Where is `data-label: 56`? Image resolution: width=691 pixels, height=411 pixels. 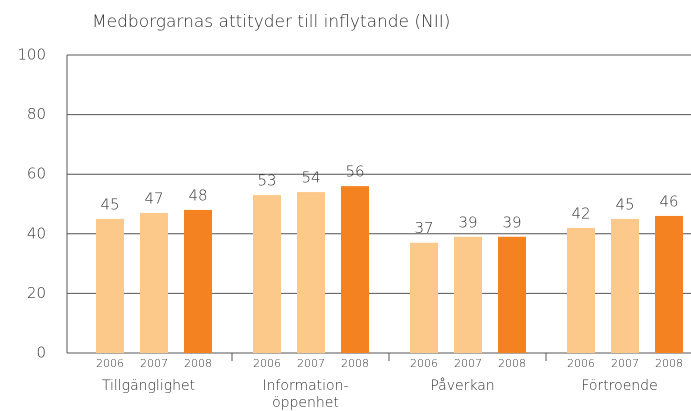
data-label: 56 is located at coordinates (354, 172).